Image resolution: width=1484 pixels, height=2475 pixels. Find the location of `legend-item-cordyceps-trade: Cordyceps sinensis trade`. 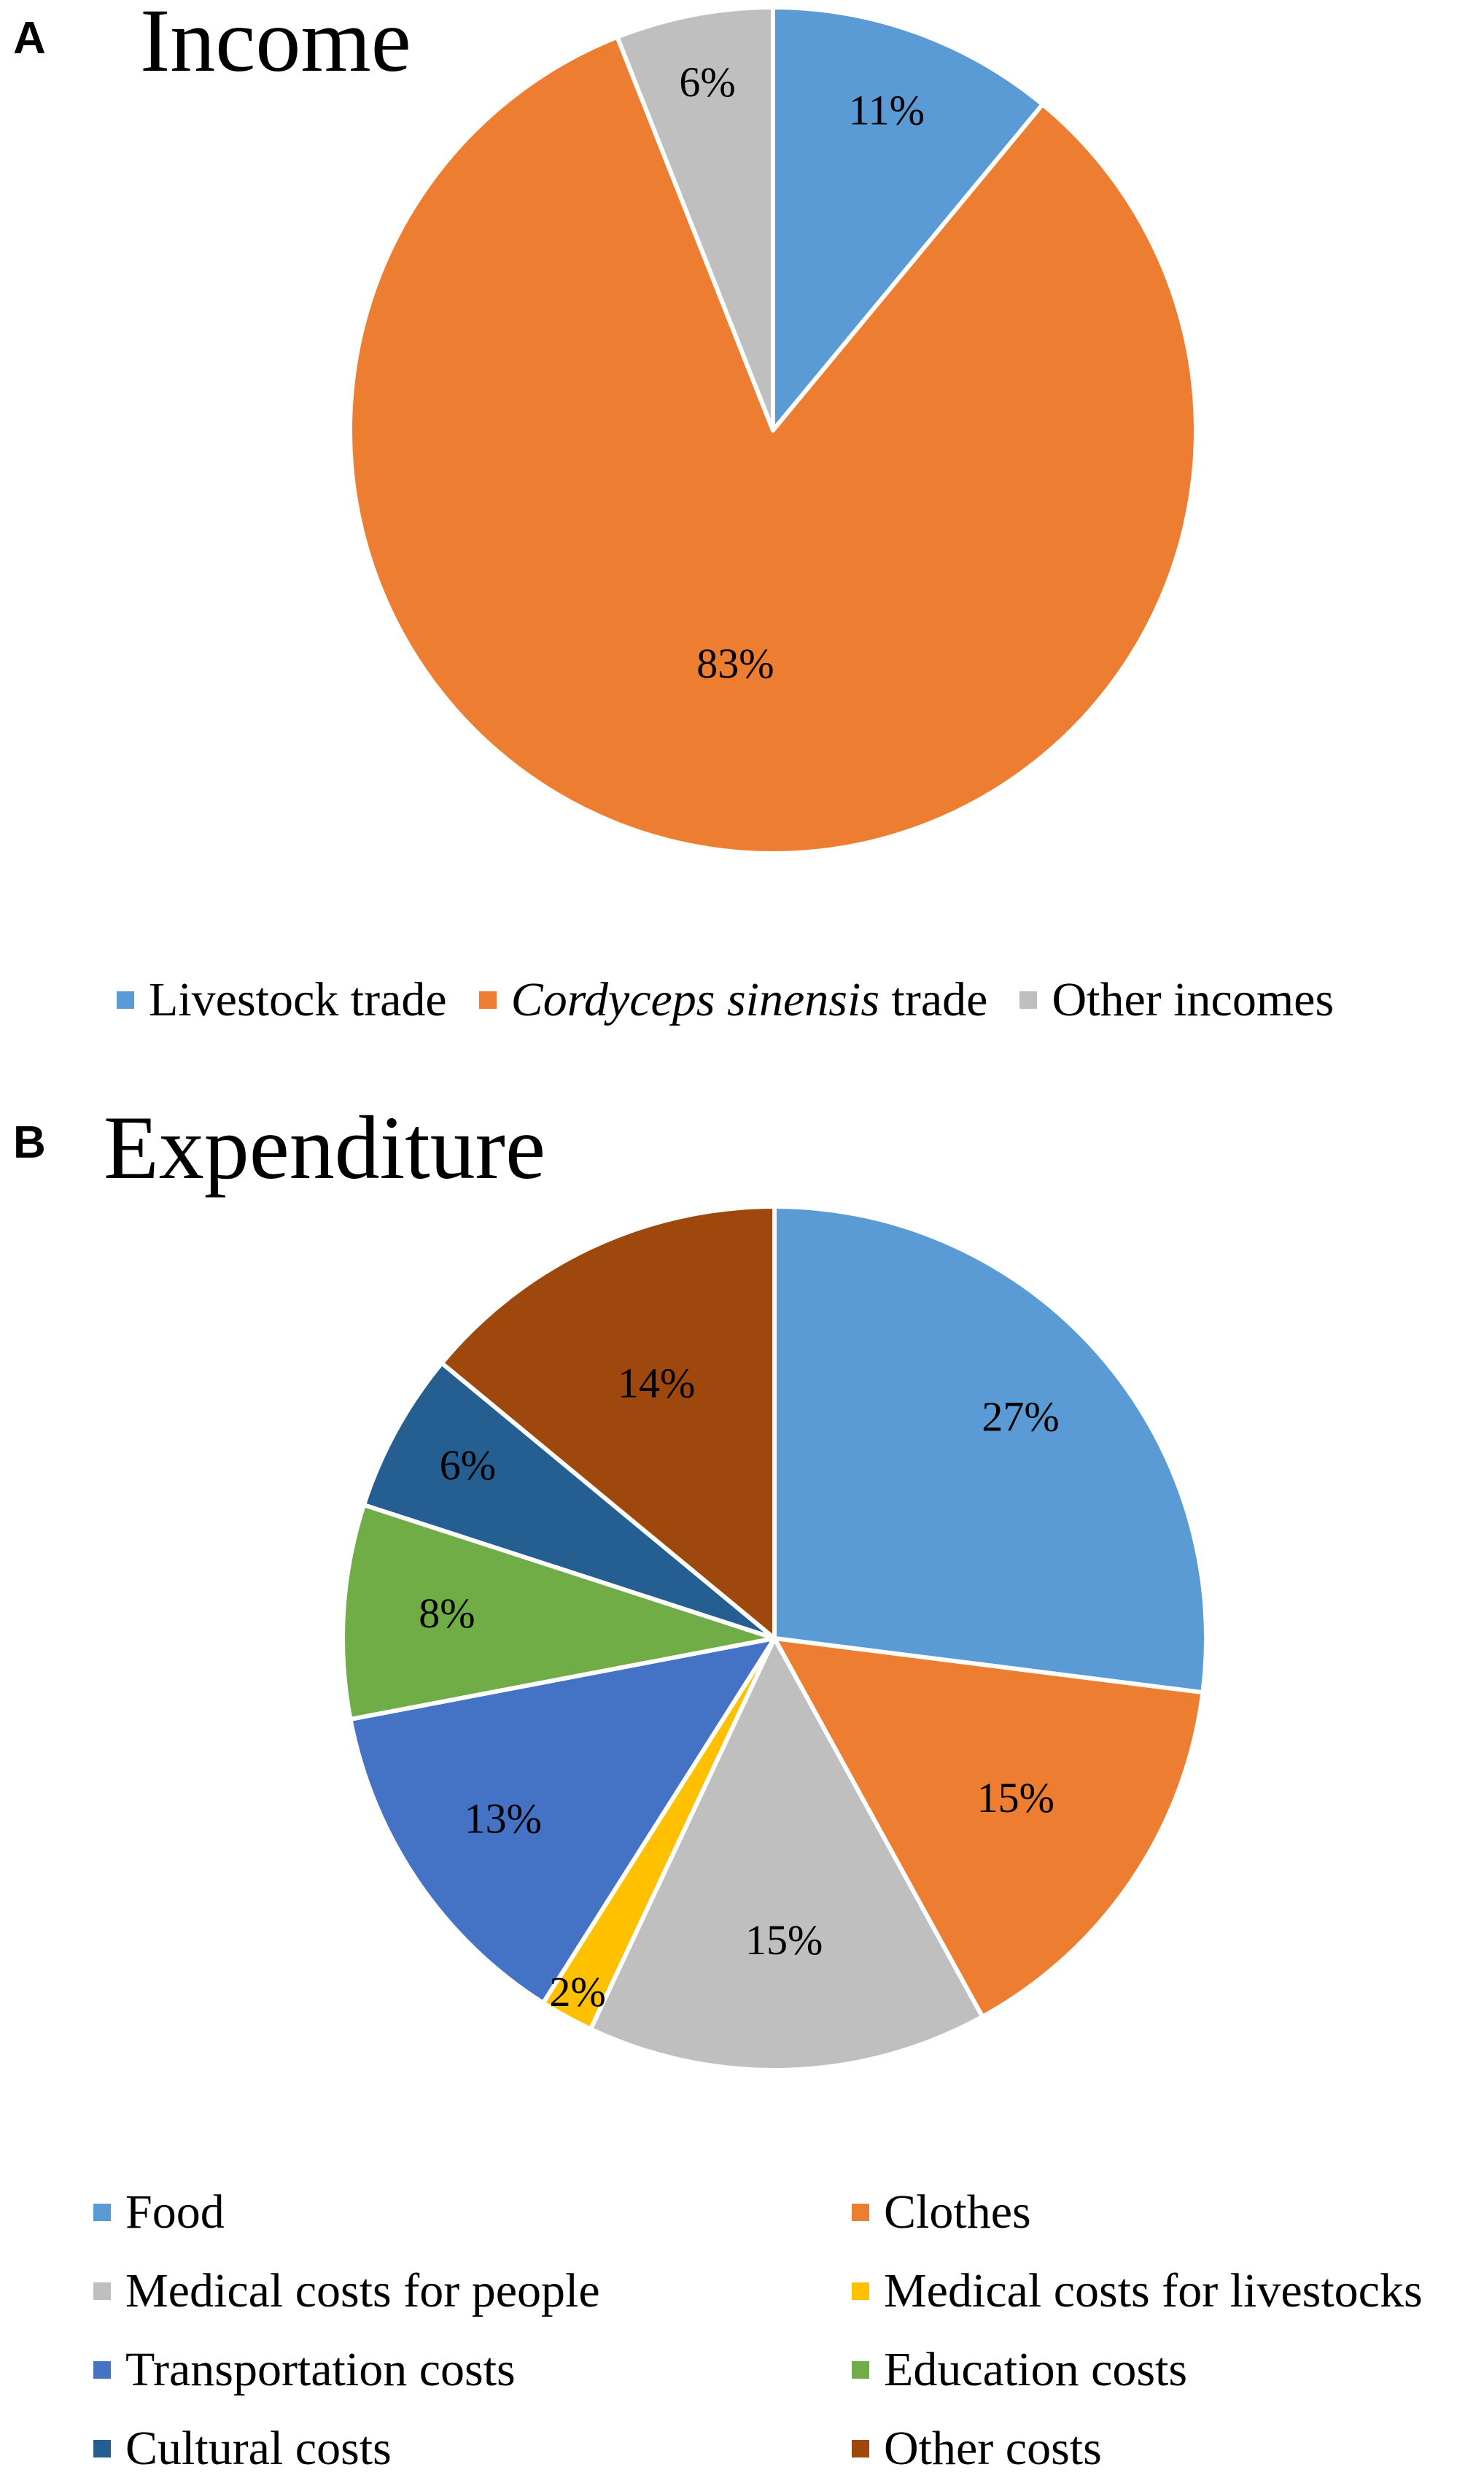

legend-item-cordyceps-trade: Cordyceps sinensis trade is located at coordinates (733, 999).